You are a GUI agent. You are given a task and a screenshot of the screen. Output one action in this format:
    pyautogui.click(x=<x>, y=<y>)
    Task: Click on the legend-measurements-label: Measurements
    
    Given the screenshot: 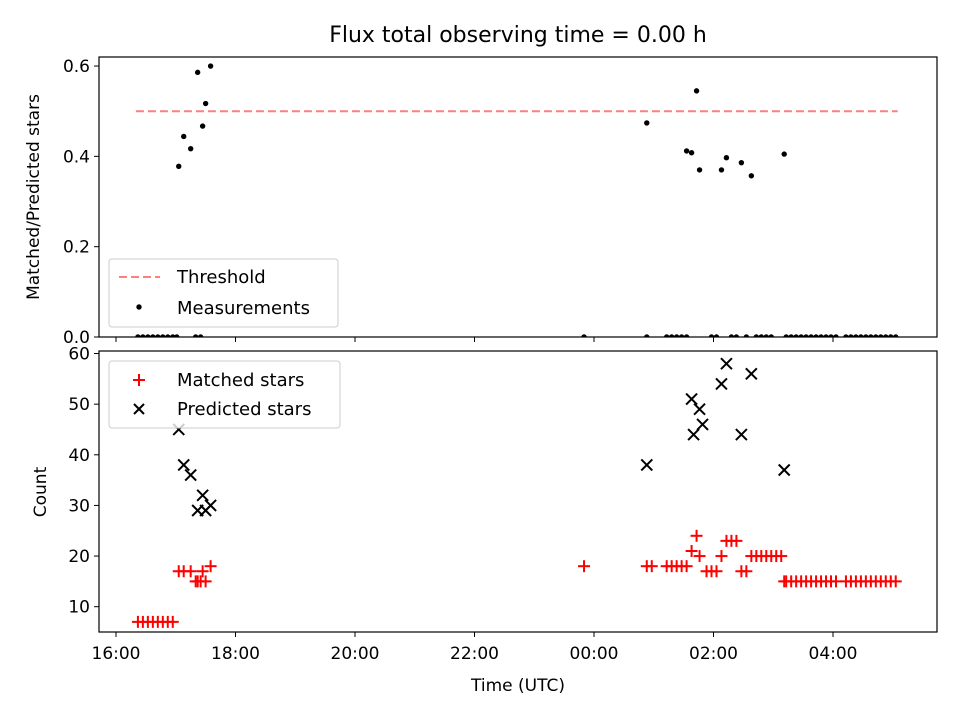 What is the action you would take?
    pyautogui.click(x=243, y=308)
    